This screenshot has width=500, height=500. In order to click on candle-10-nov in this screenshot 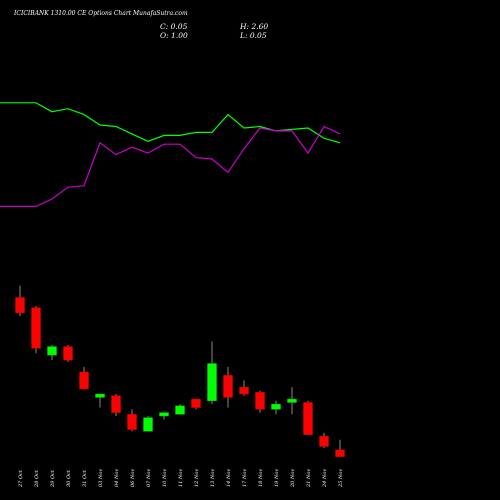, I will do `click(164, 416)`.